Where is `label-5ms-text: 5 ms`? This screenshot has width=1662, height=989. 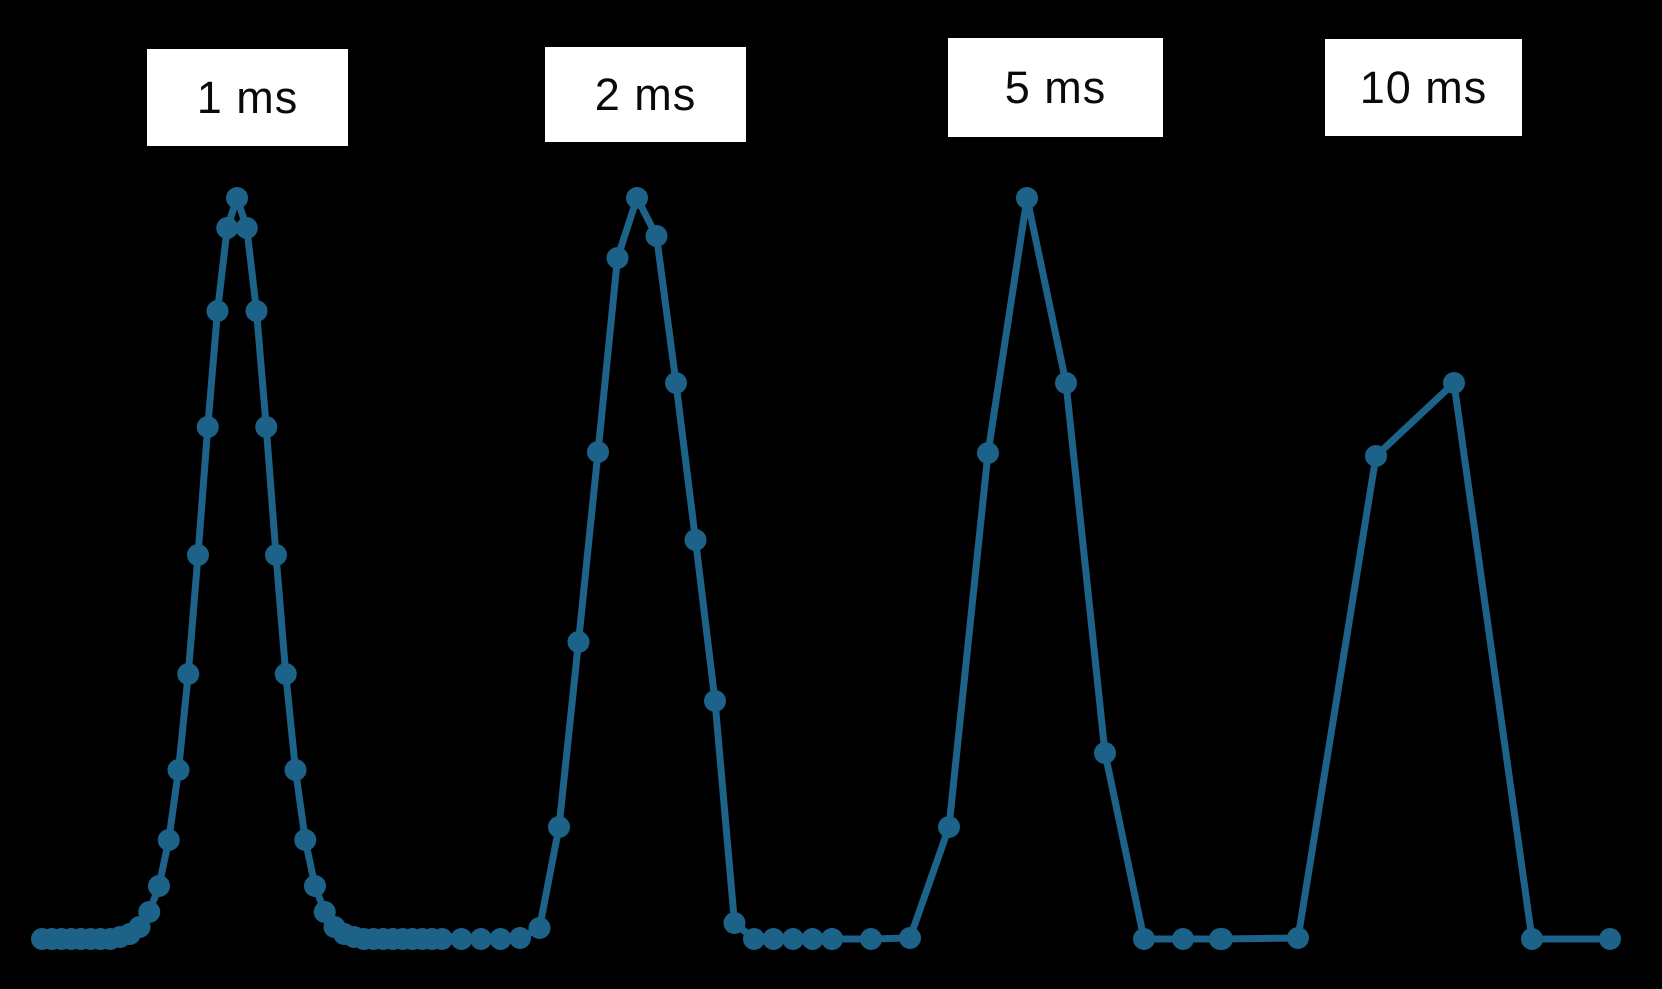
label-5ms-text: 5 ms is located at coordinates (1055, 87).